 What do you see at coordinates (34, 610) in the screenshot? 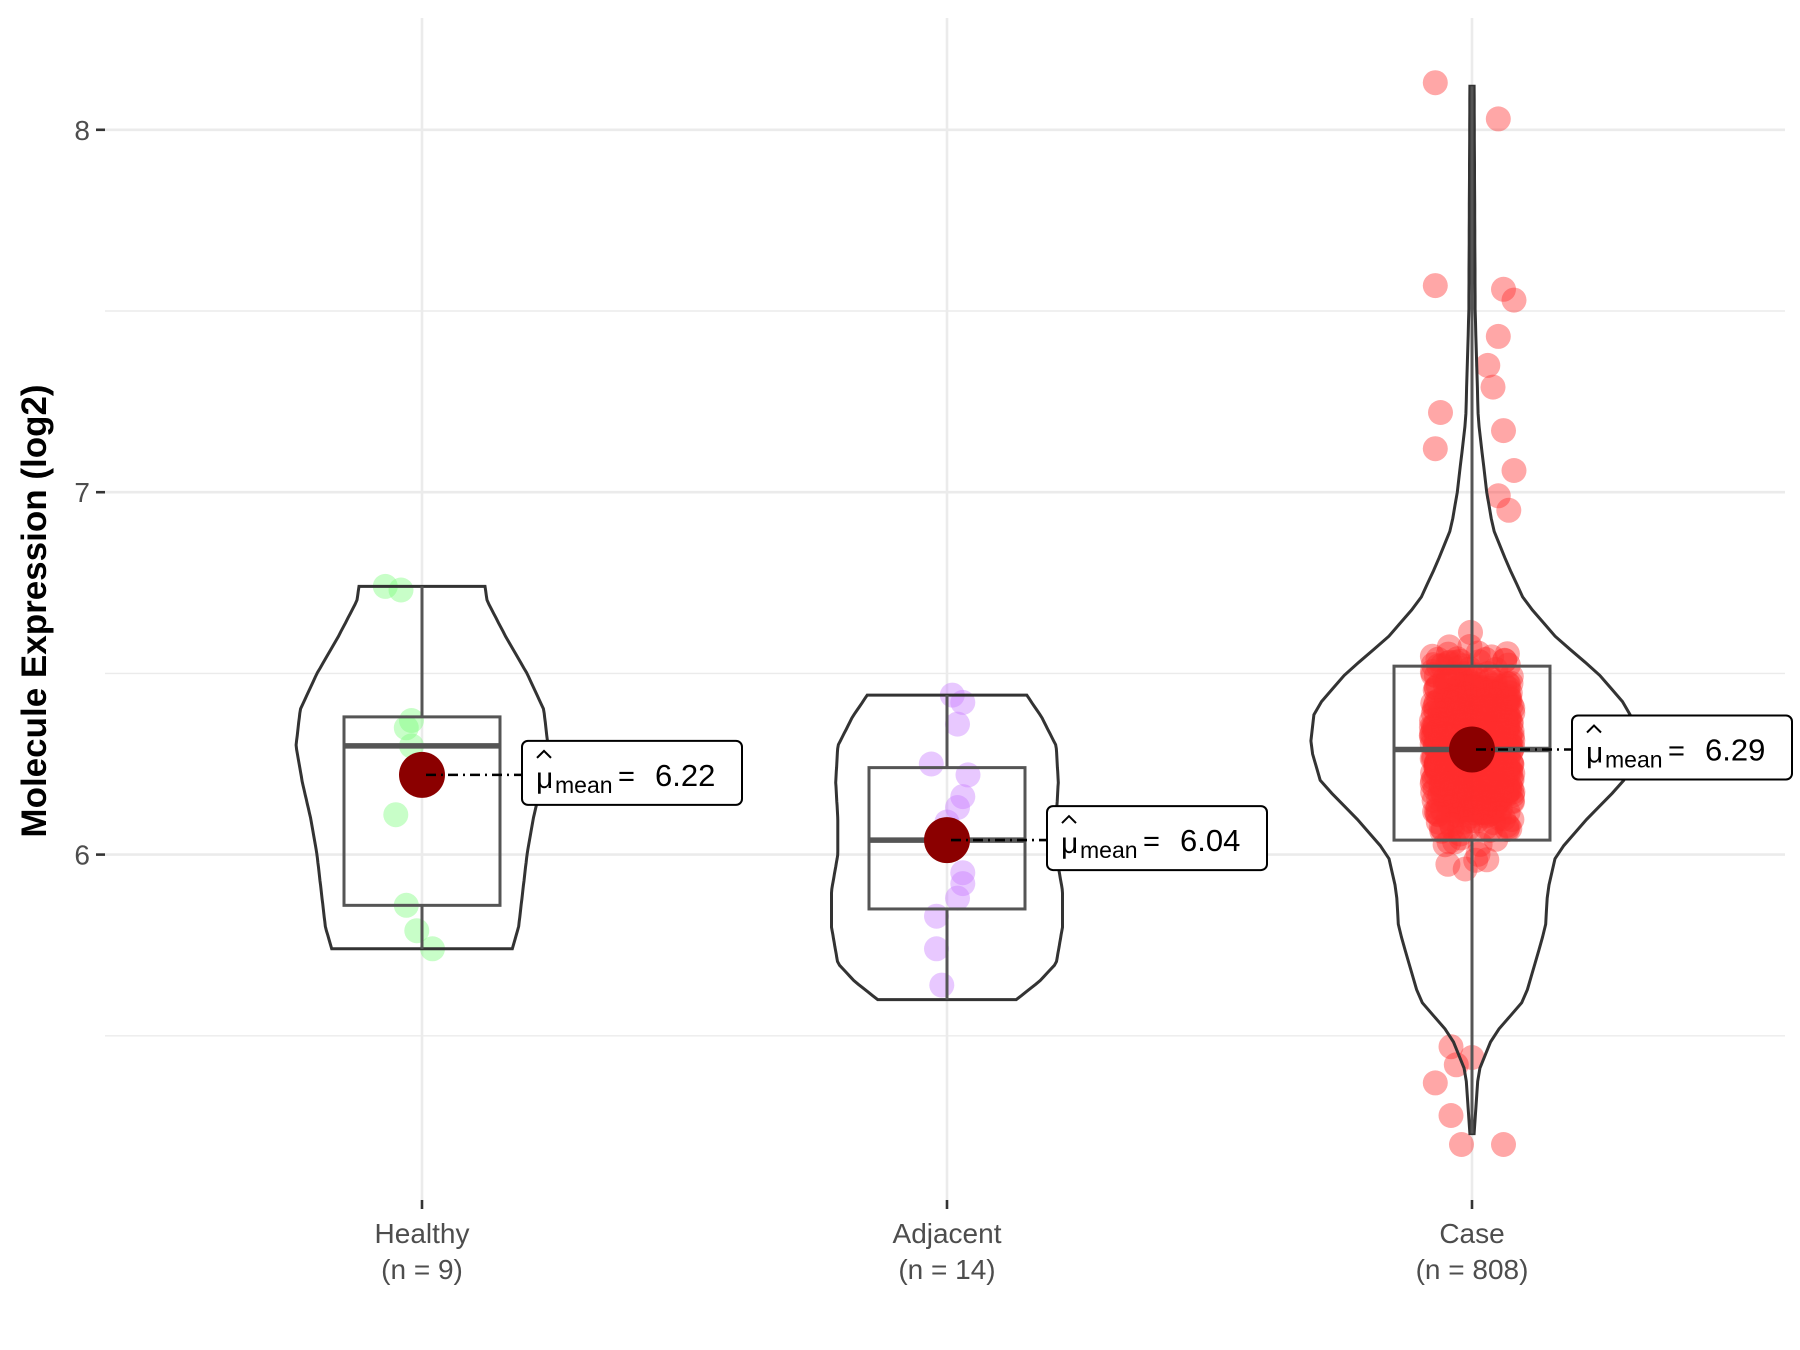
I see `y-axis-title: Molecule Expression (log2)` at bounding box center [34, 610].